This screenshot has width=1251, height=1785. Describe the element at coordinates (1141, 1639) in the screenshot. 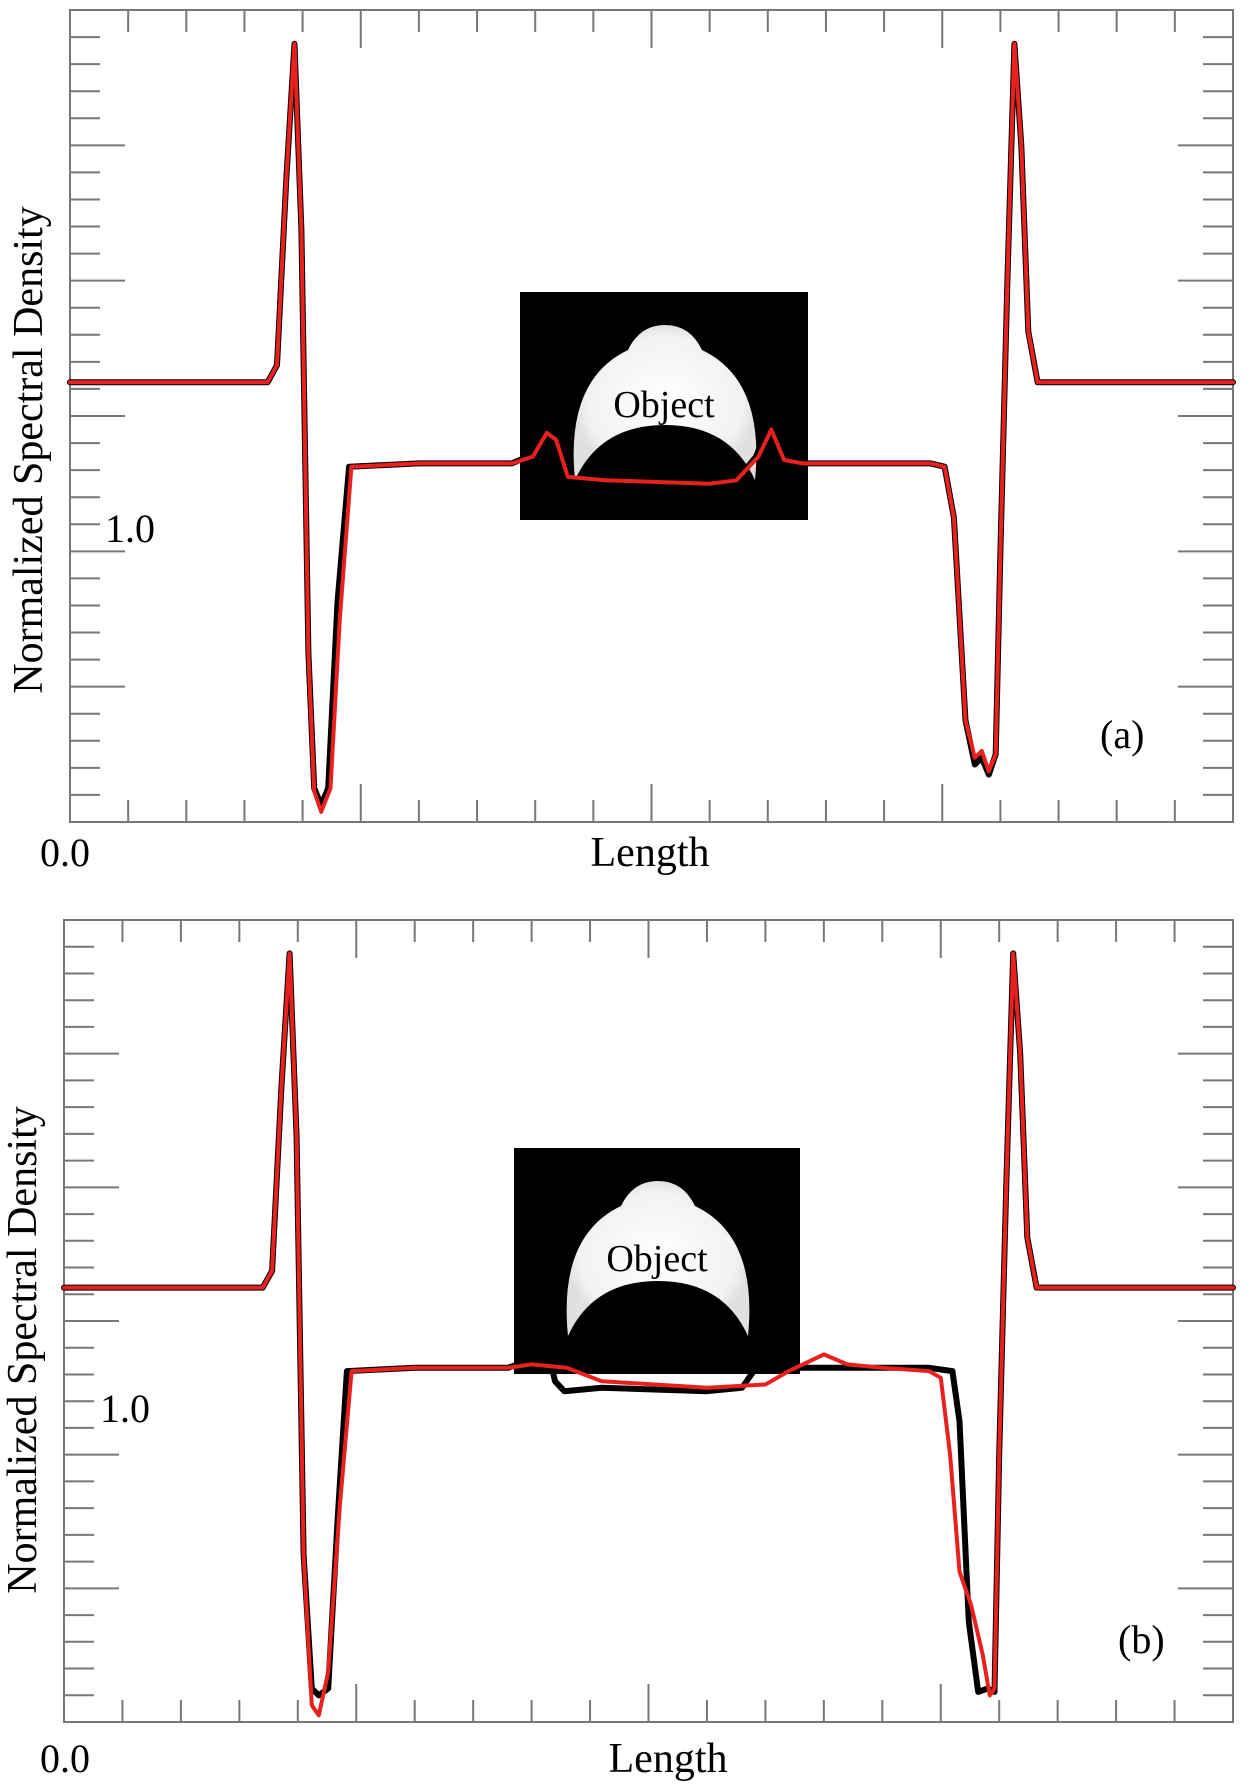

I see `panel-label: (b)` at that location.